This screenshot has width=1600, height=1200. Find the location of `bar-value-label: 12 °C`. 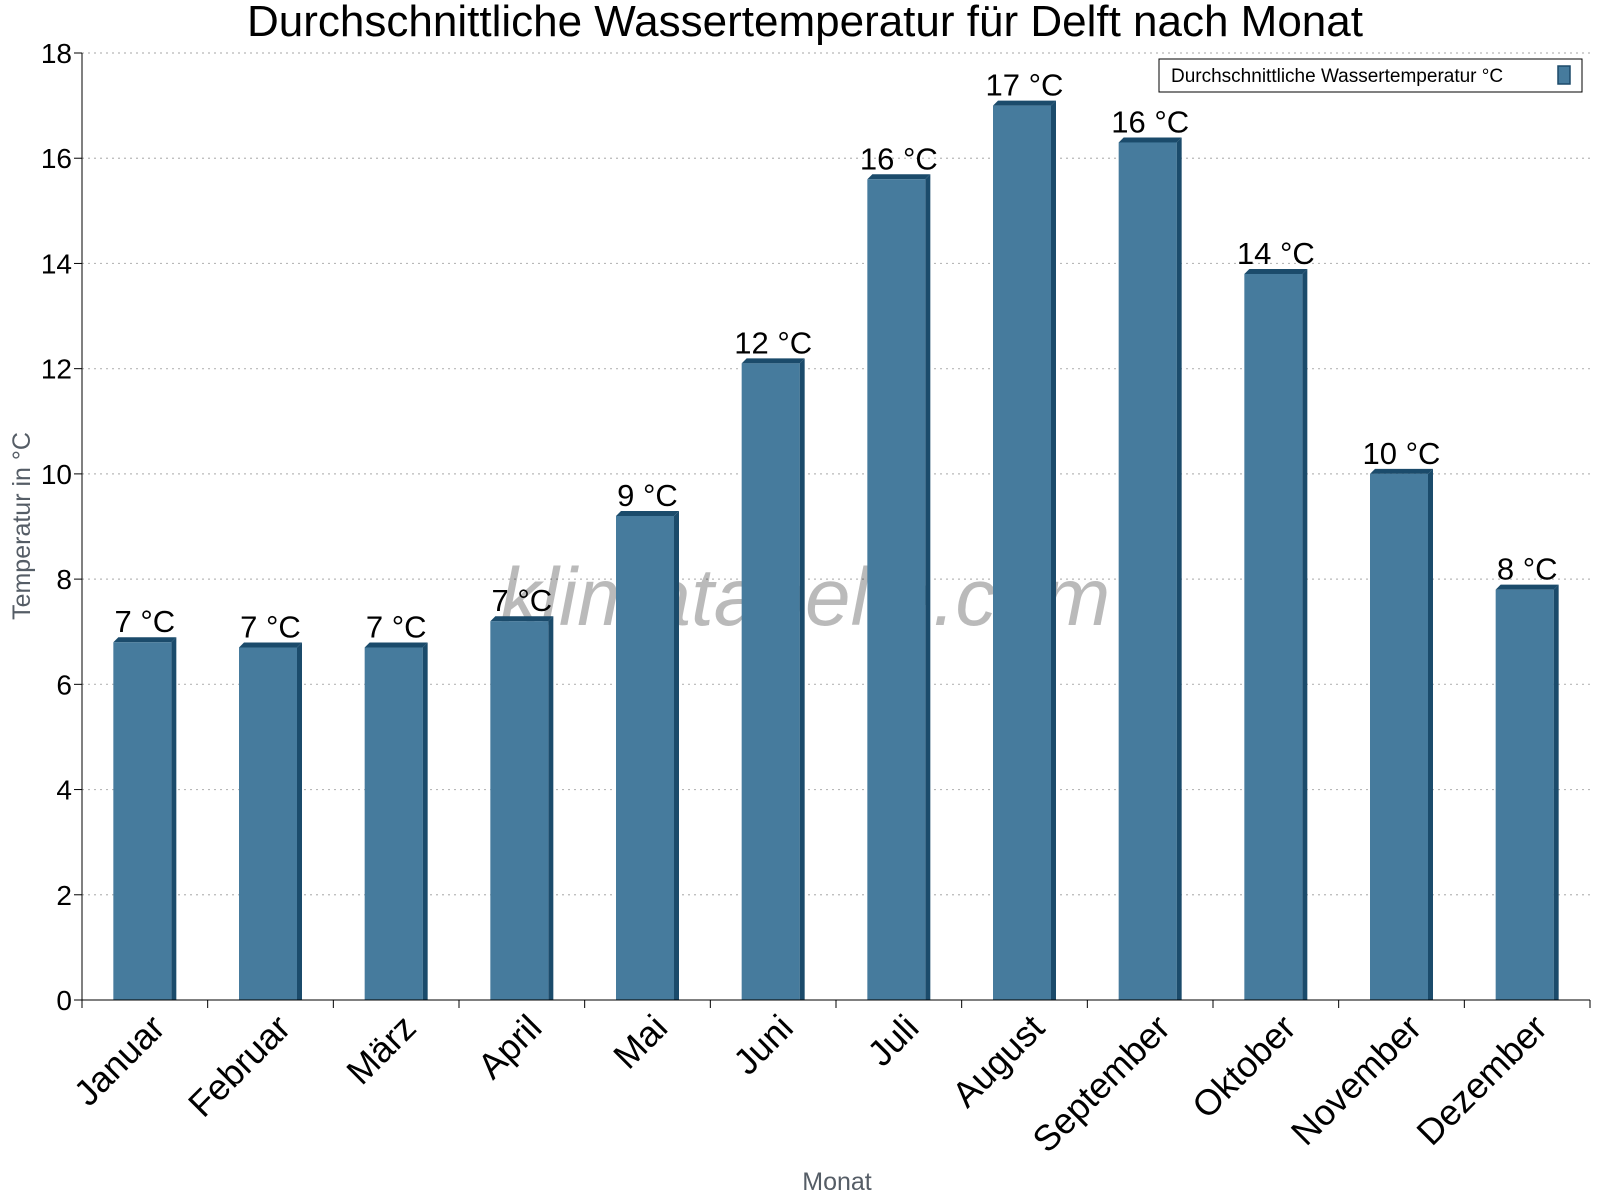

bar-value-label: 12 °C is located at coordinates (773, 342).